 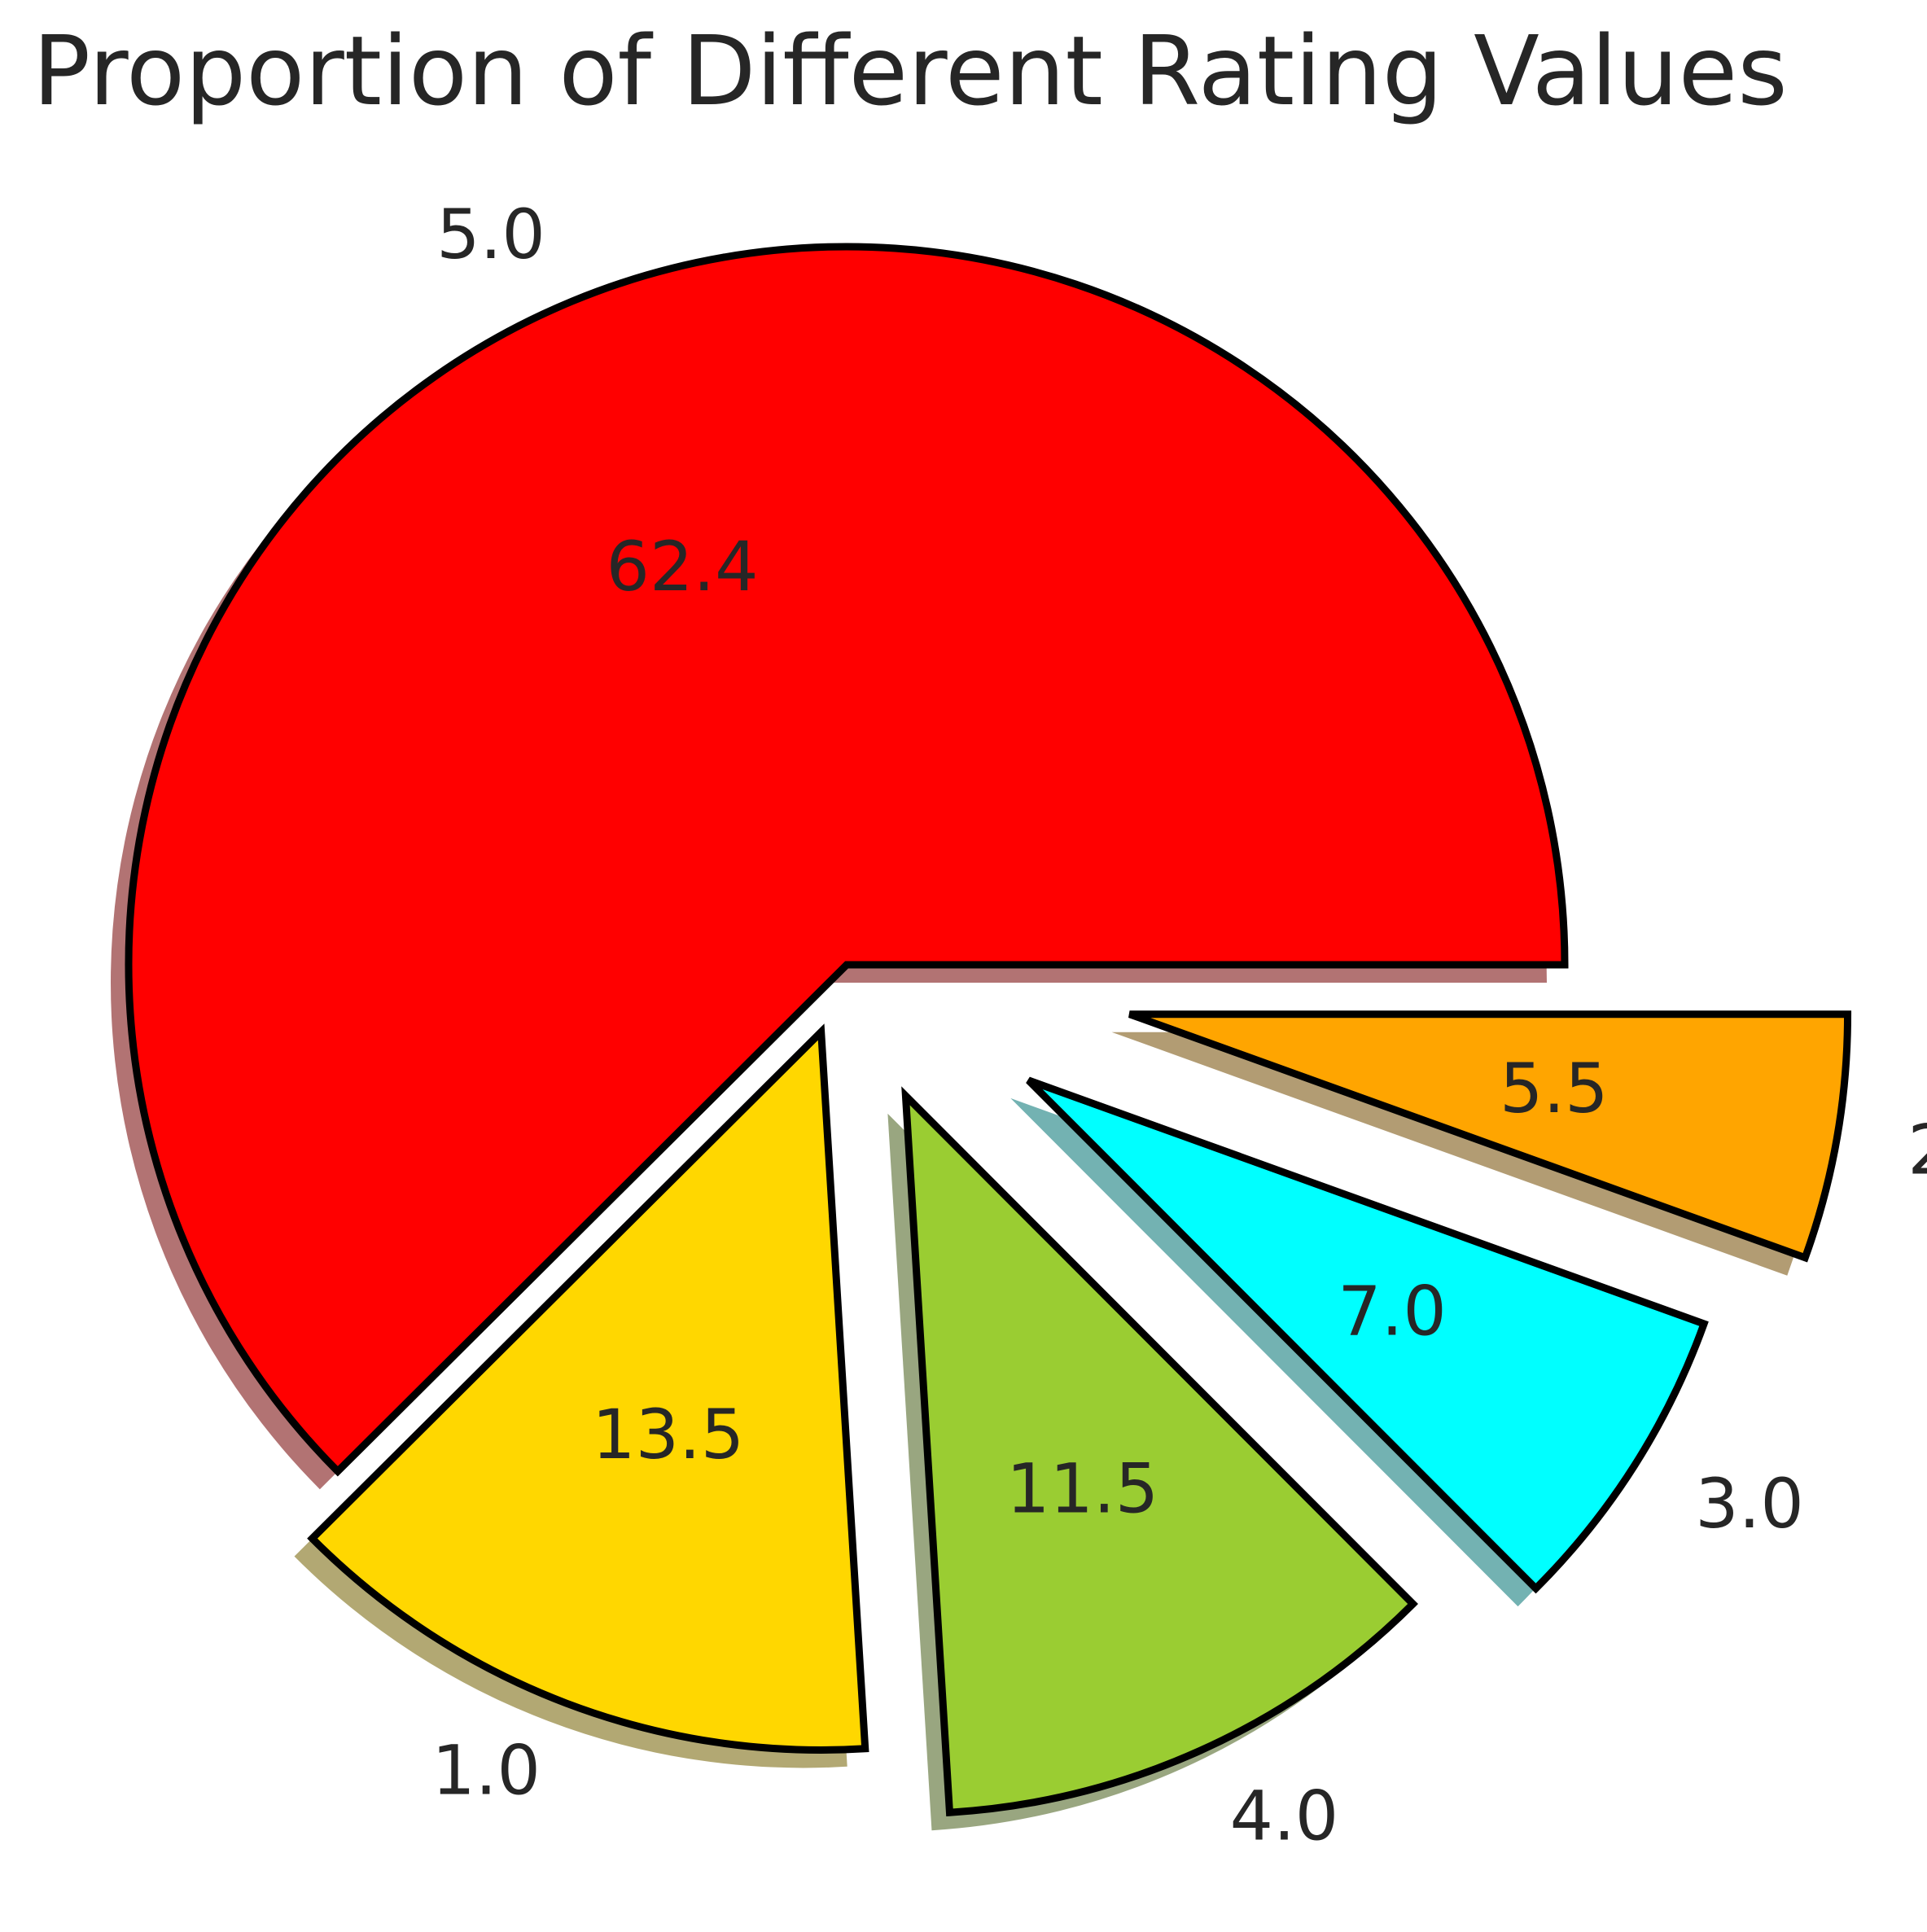 What do you see at coordinates (1917, 1150) in the screenshot?
I see `category-label-2.0: 2.0` at bounding box center [1917, 1150].